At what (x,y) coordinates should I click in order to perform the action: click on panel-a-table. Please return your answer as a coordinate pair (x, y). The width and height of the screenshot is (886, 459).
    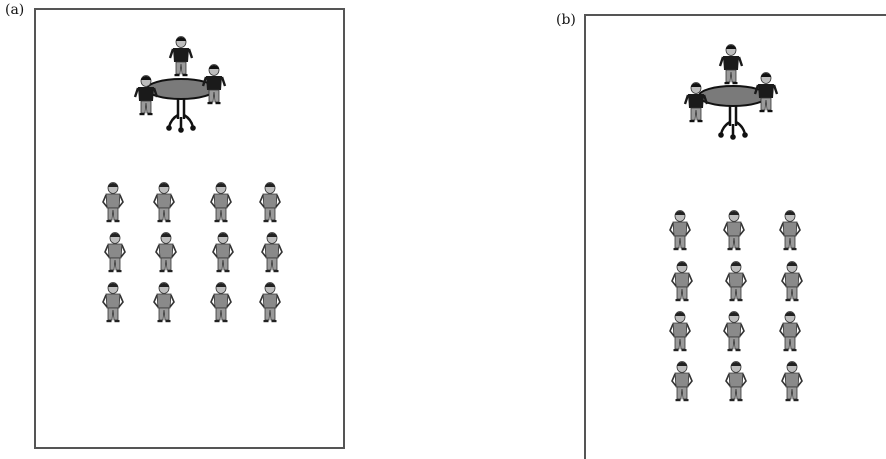
    Looking at the image, I should click on (181, 106).